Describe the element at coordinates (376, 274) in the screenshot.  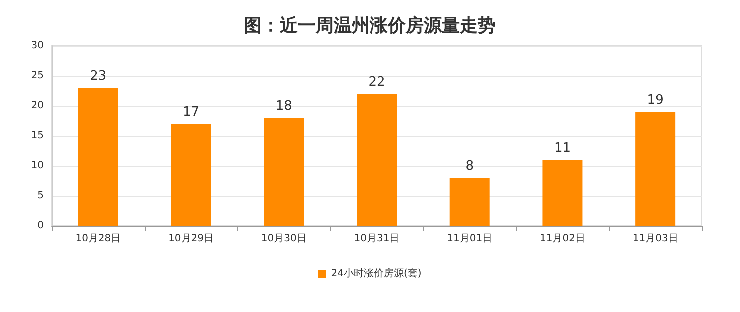
I see `legend-label: 24小时涨价房源(套)` at that location.